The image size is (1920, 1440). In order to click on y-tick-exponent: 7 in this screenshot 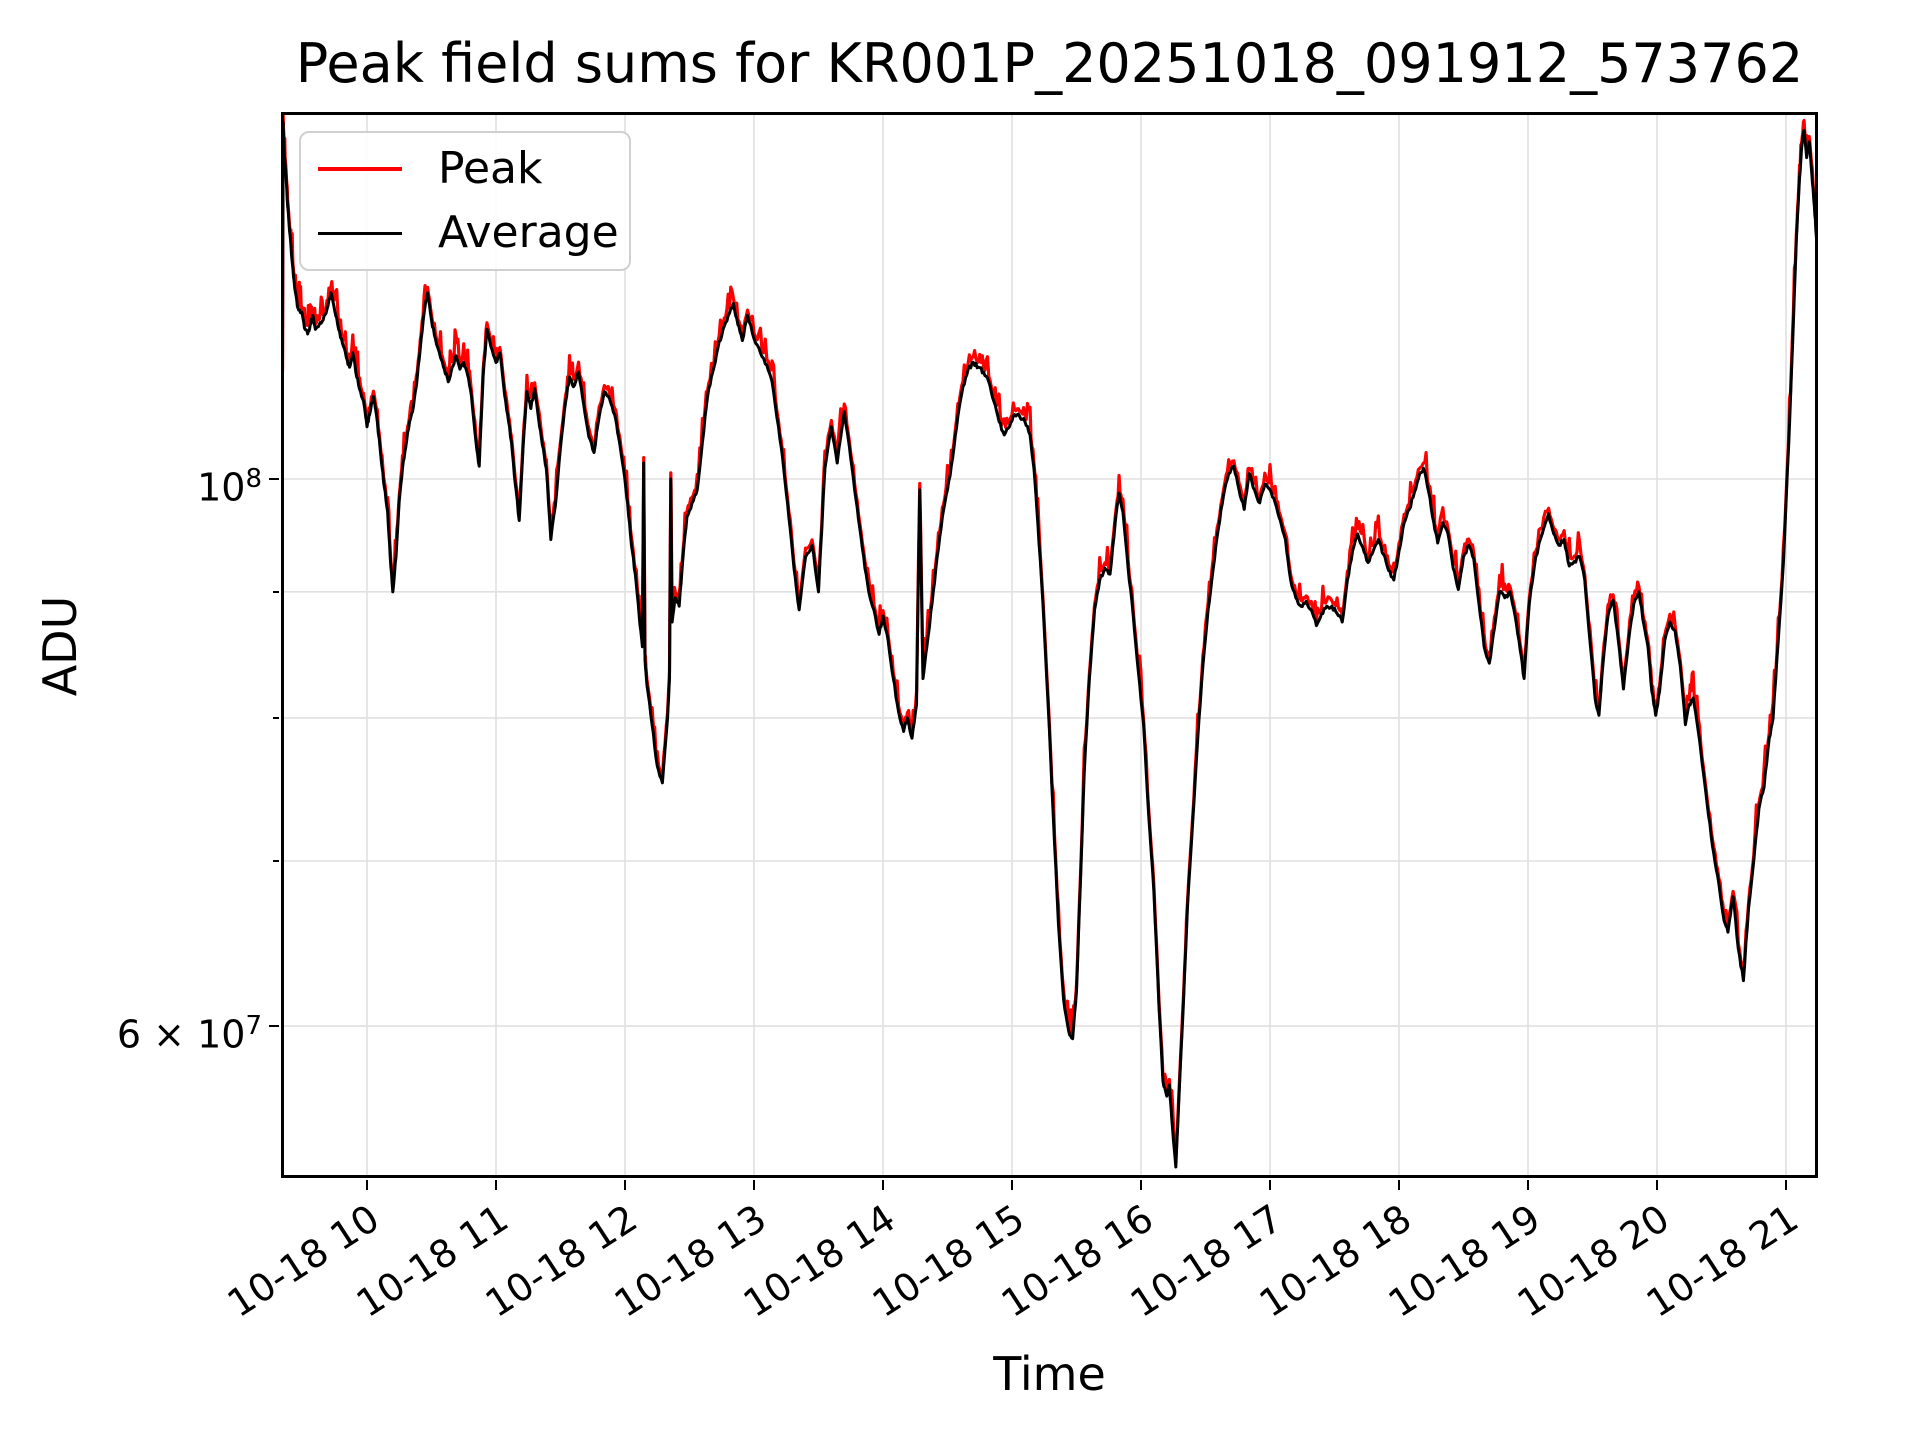, I will do `click(253, 1026)`.